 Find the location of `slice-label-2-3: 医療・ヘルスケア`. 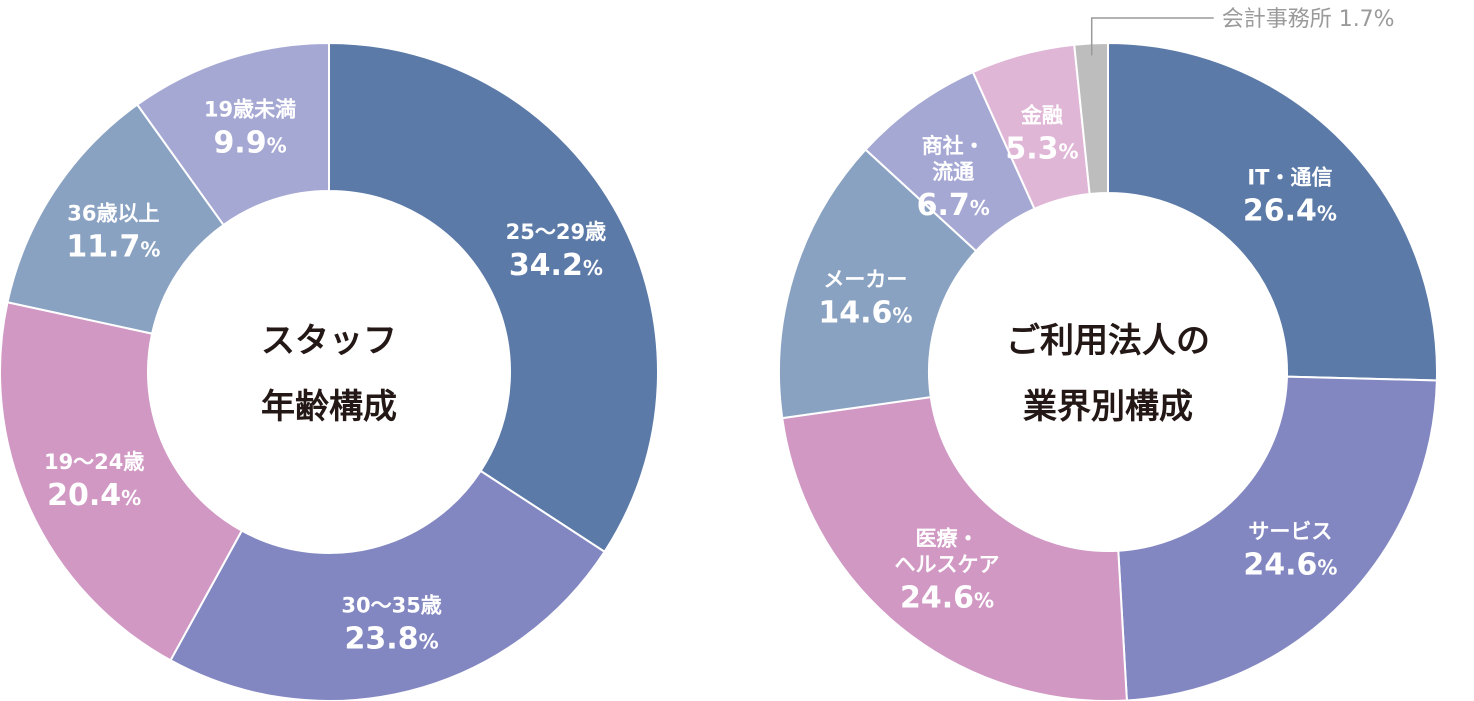

slice-label-2-3: 医療・ヘルスケア is located at coordinates (947, 551).